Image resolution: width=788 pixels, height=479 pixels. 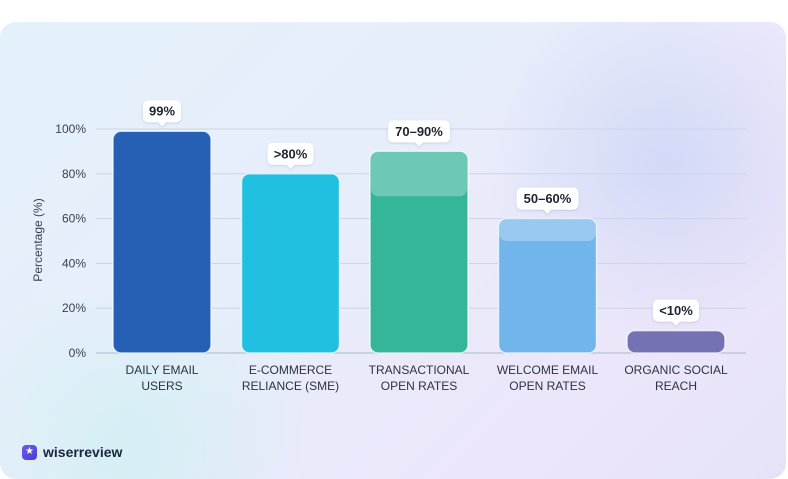 What do you see at coordinates (161, 386) in the screenshot?
I see `x-tick-label: USERS` at bounding box center [161, 386].